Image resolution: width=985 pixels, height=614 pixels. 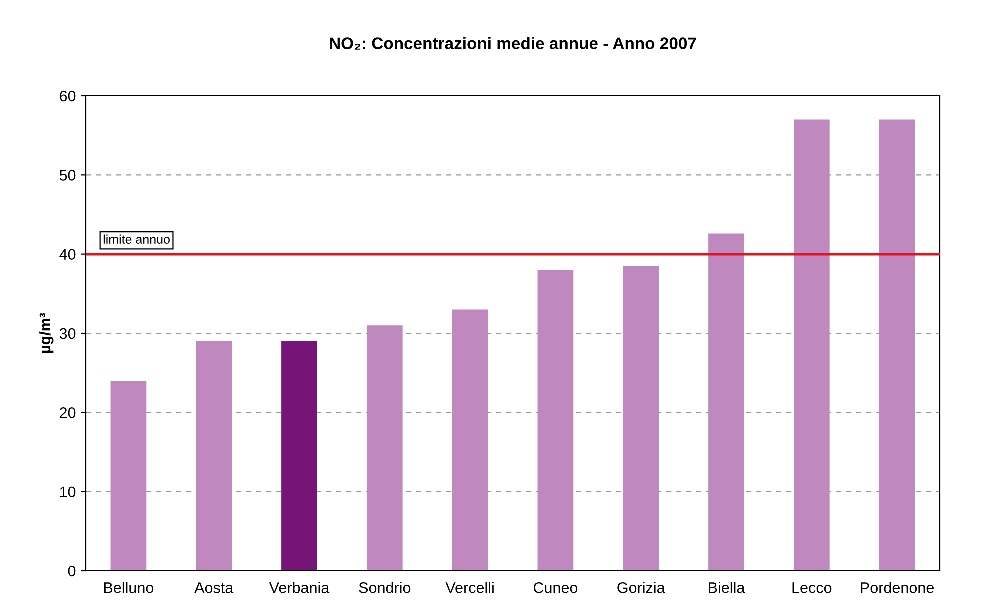 I want to click on x-tick-label: Verbania, so click(x=299, y=588).